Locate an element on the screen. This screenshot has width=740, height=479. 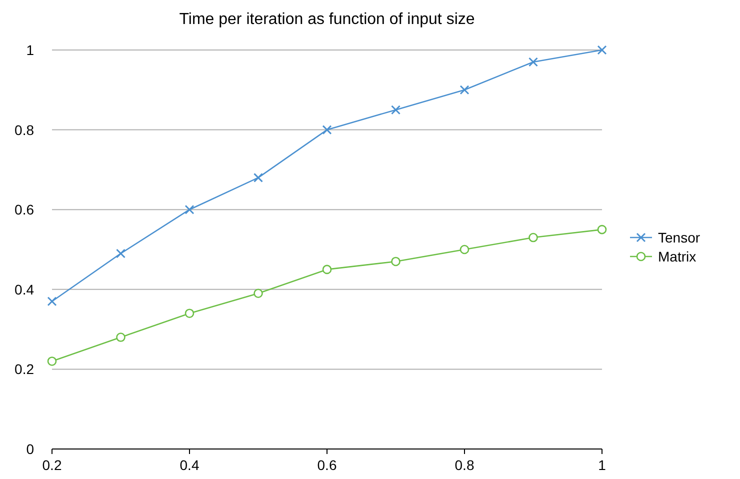
x-tick-label: 0.2 is located at coordinates (52, 465).